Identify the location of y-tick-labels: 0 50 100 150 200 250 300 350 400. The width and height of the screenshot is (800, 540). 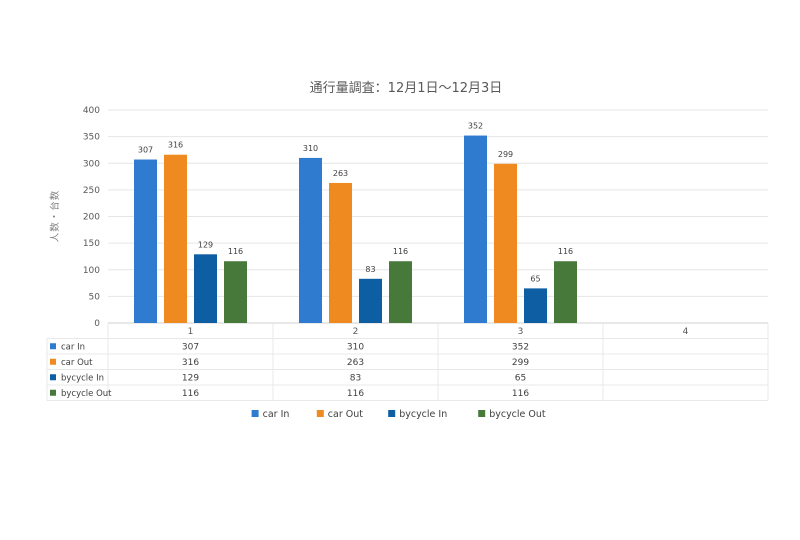
(91, 217).